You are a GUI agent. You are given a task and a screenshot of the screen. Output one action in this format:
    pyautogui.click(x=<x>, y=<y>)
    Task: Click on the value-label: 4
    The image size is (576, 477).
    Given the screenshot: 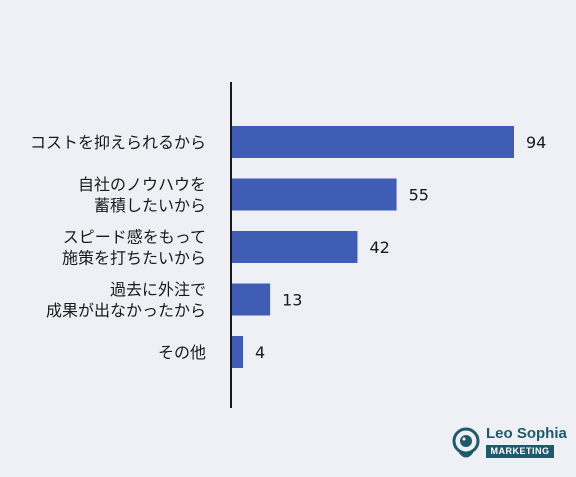 What is the action you would take?
    pyautogui.click(x=260, y=352)
    